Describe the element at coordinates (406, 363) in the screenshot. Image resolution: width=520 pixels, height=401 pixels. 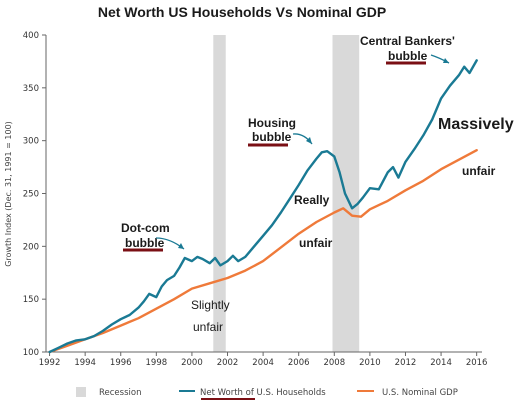
I see `x-tick-label: 2012` at that location.